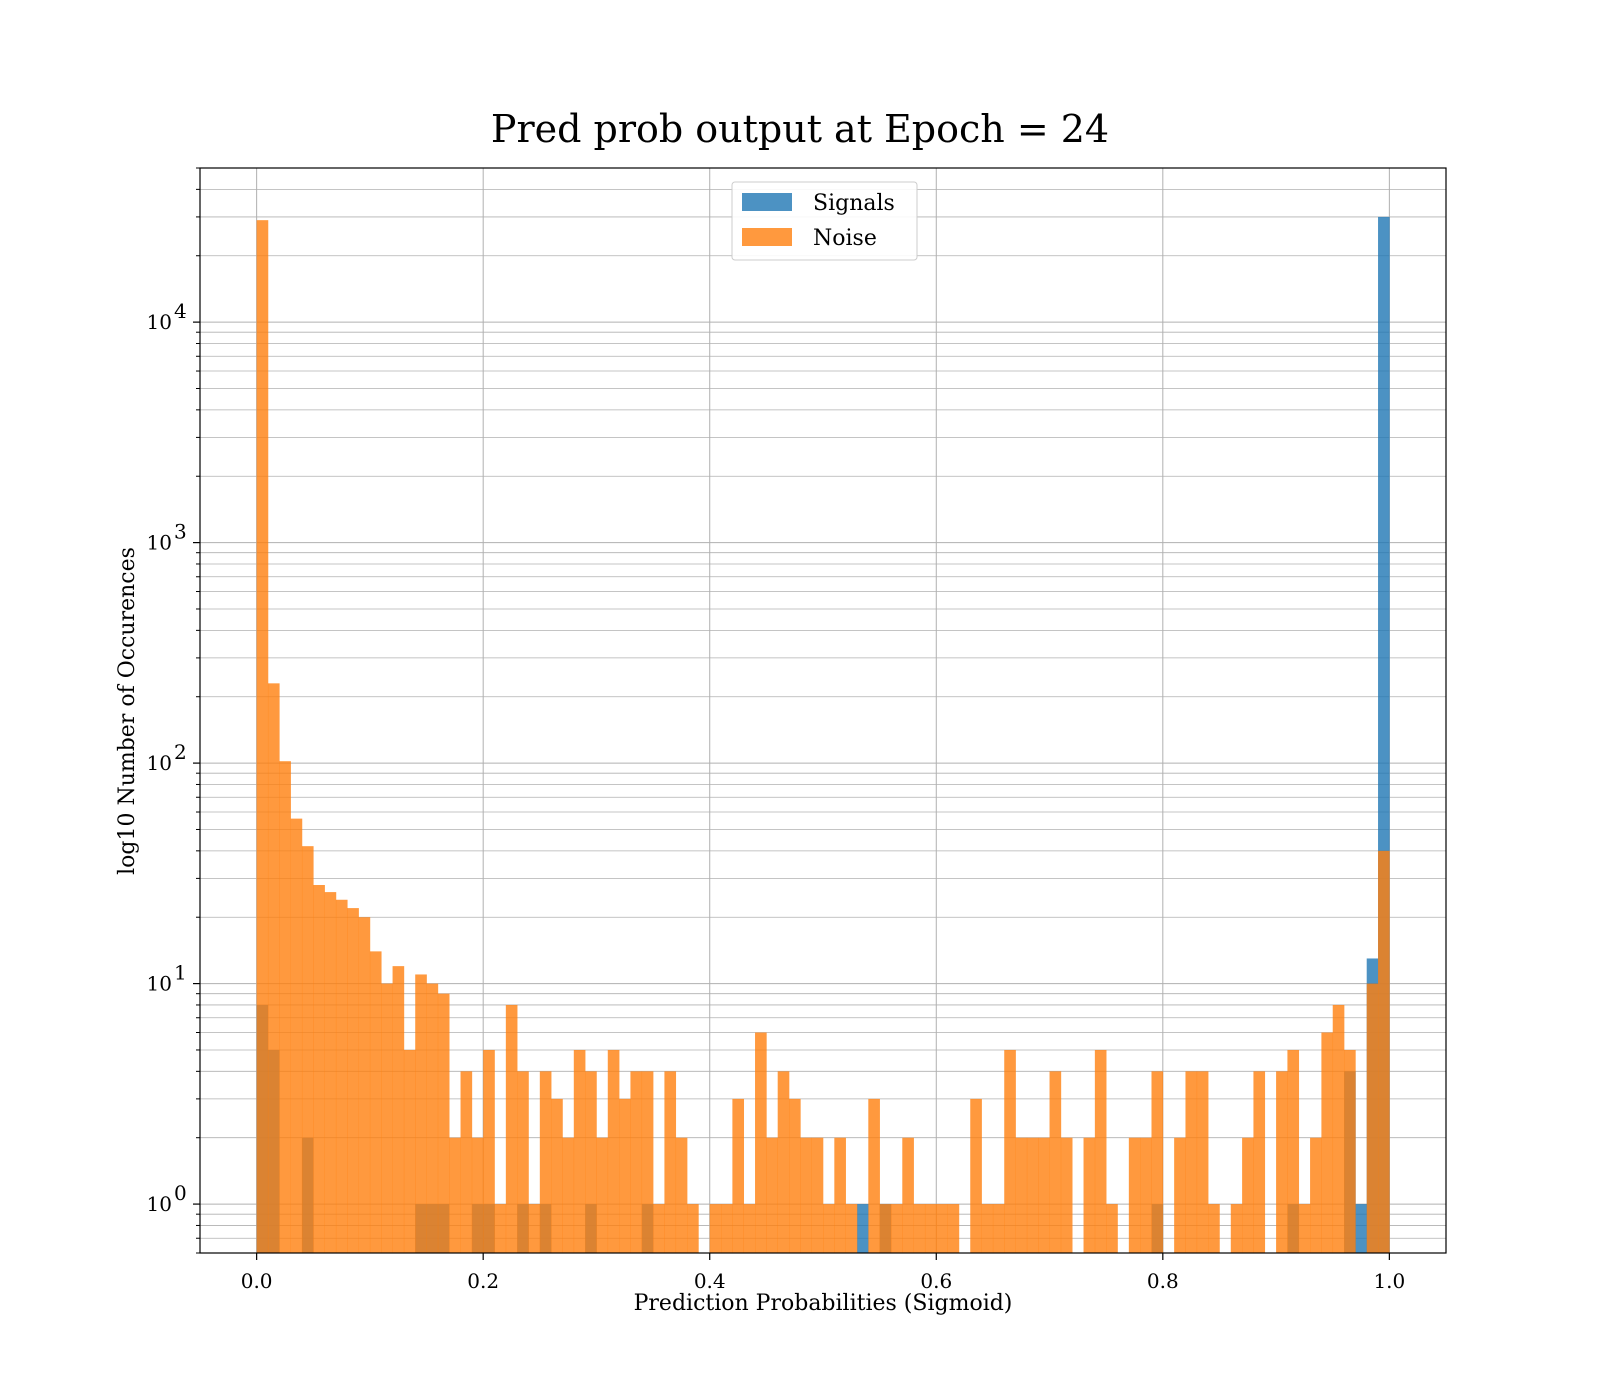  What do you see at coordinates (936, 1281) in the screenshot?
I see `x-tick-label: 0.6` at bounding box center [936, 1281].